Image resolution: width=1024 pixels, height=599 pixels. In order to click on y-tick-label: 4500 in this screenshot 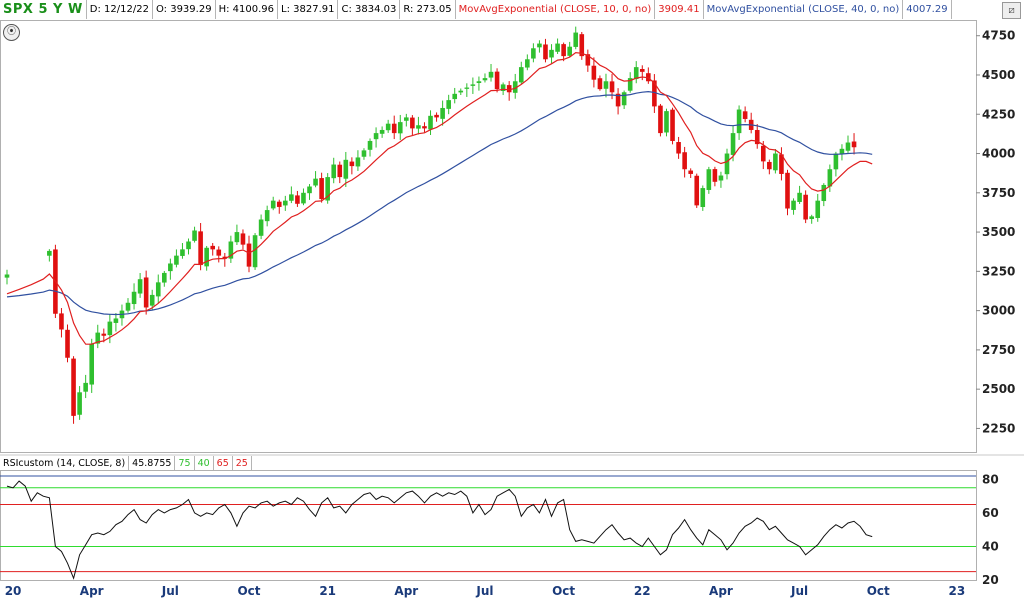, I will do `click(998, 75)`.